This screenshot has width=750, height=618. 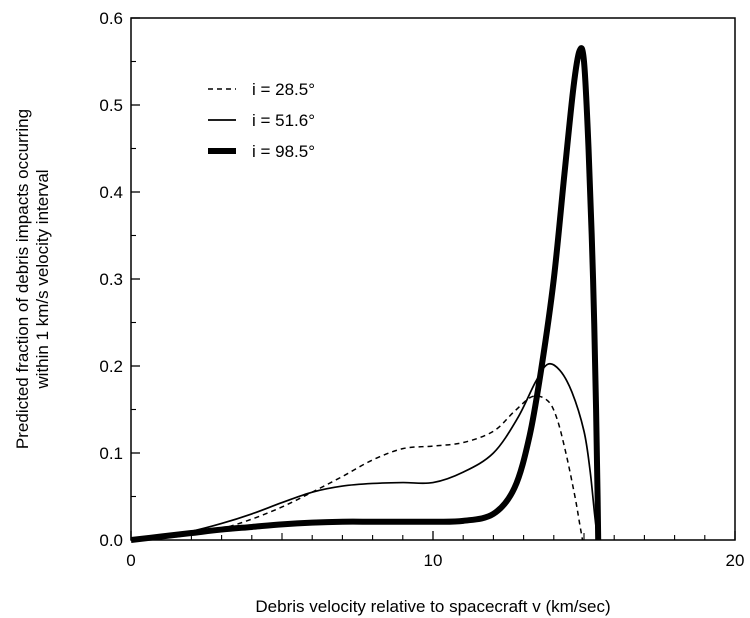 I want to click on legend-label-1: i = 28.5°, so click(x=283, y=89).